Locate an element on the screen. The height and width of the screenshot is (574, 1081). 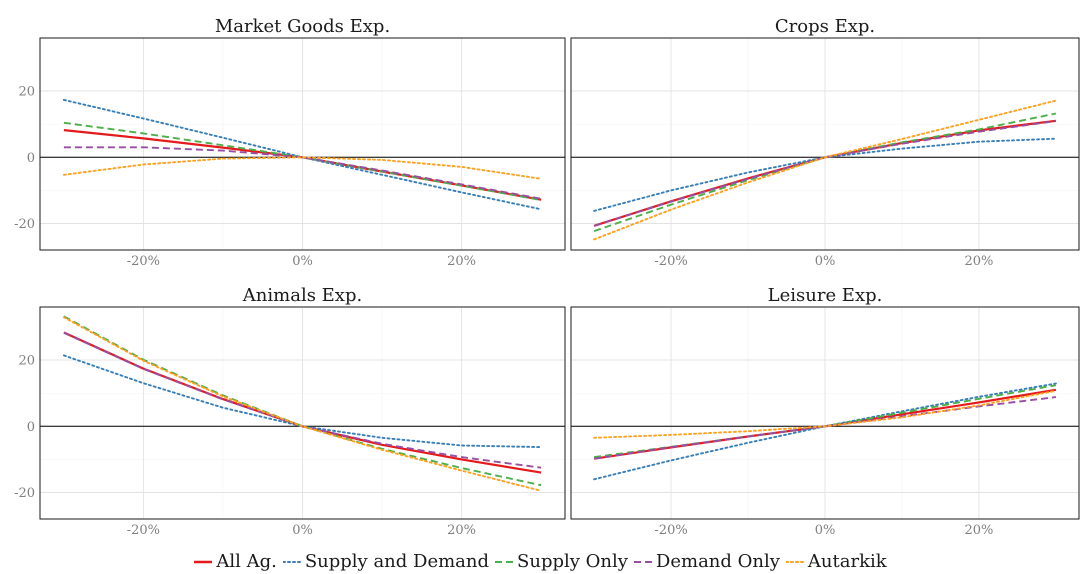
legend-label: Supply and Demand is located at coordinates (397, 561).